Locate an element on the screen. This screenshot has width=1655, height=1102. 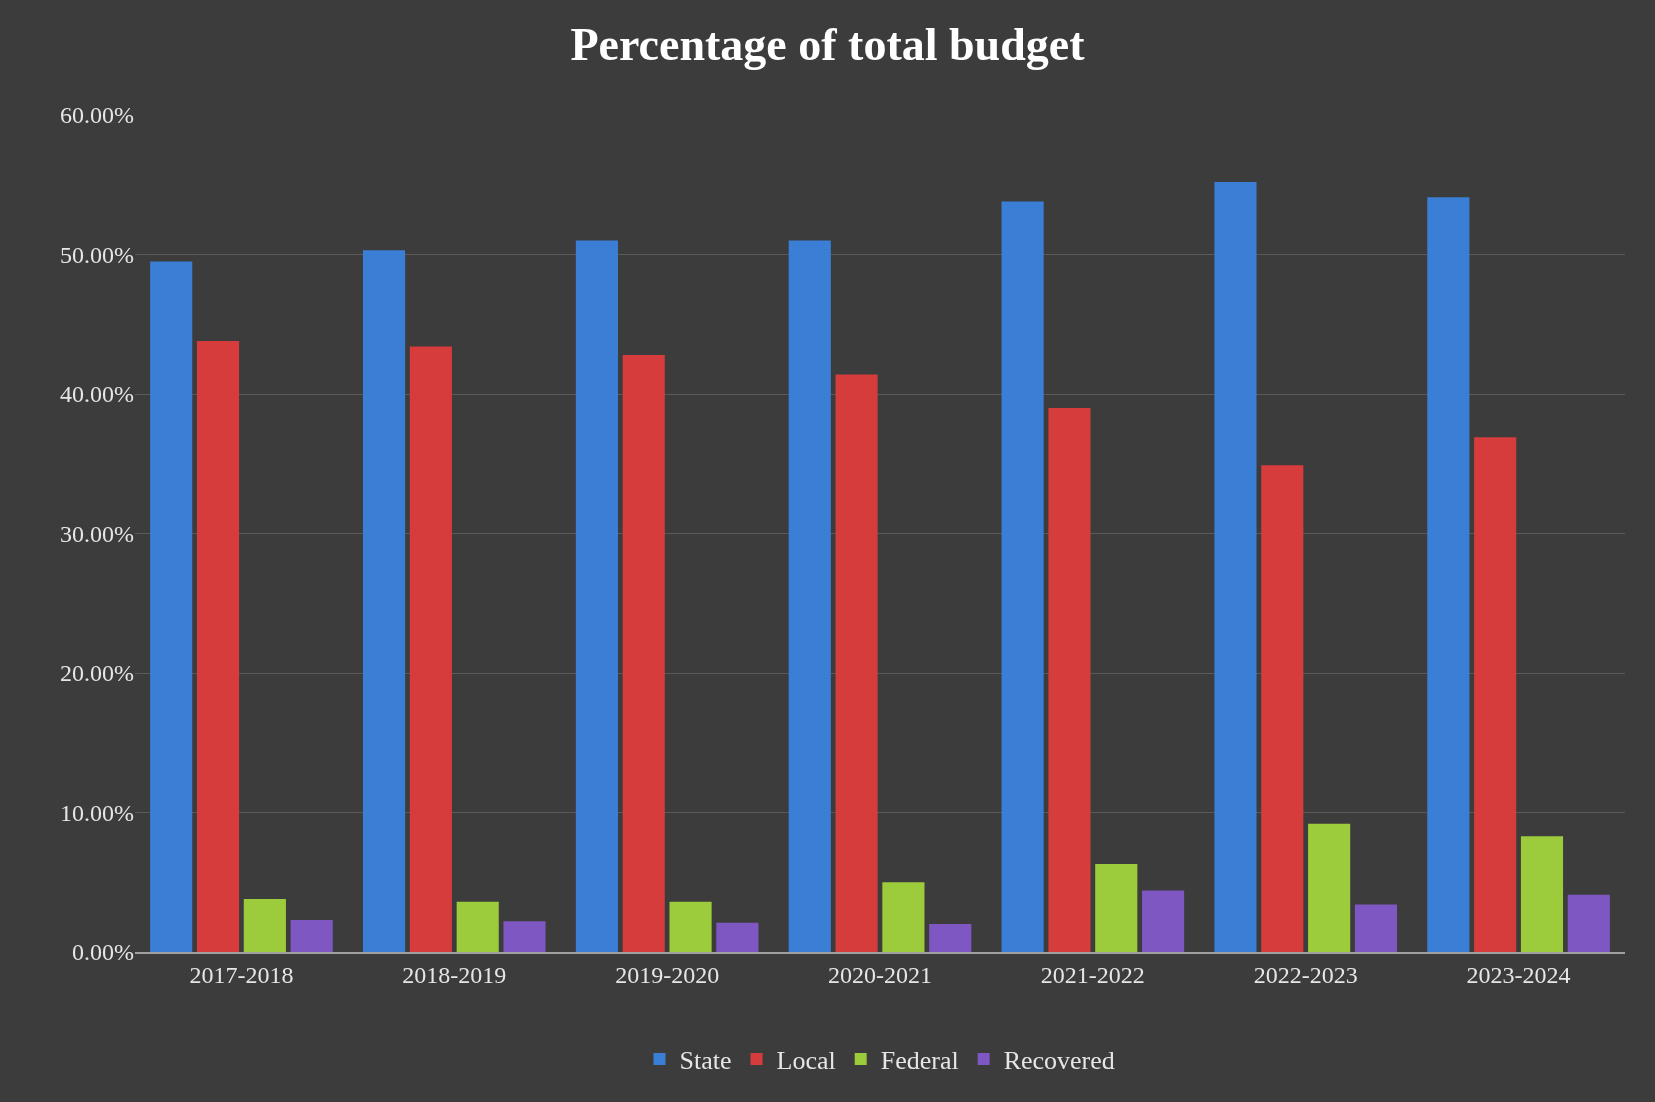
y-tick-label: 30.00% is located at coordinates (97, 533).